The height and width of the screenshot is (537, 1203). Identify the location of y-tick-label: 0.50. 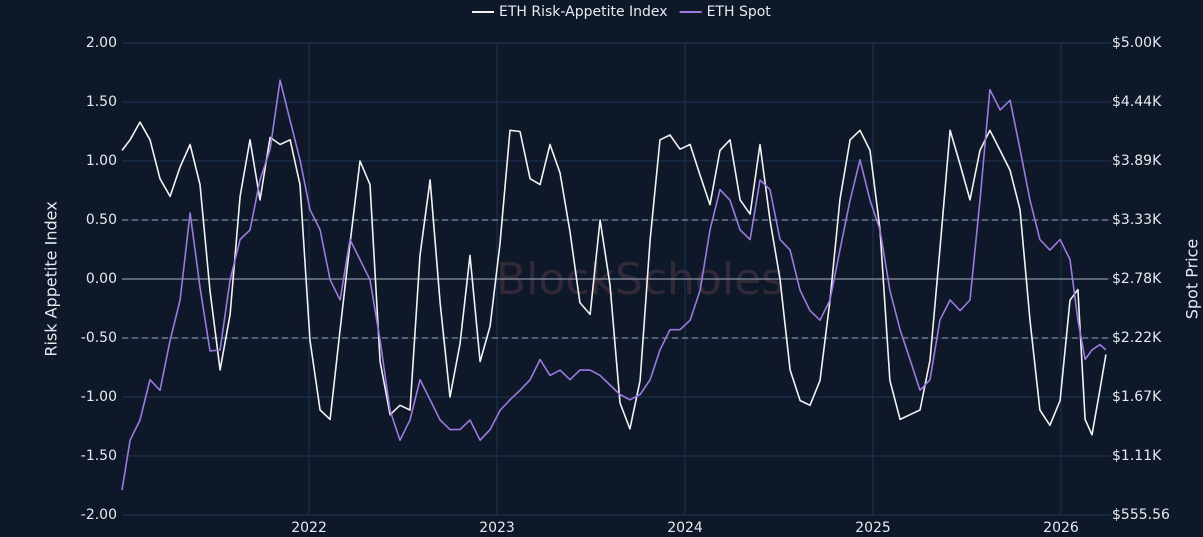
(101, 220).